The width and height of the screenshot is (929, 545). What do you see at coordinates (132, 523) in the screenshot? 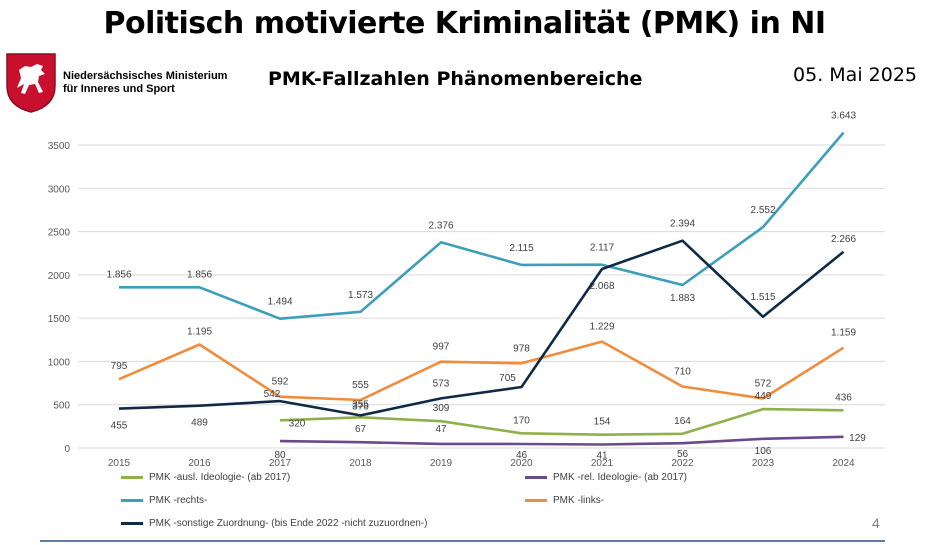
I see `legend-swatch` at bounding box center [132, 523].